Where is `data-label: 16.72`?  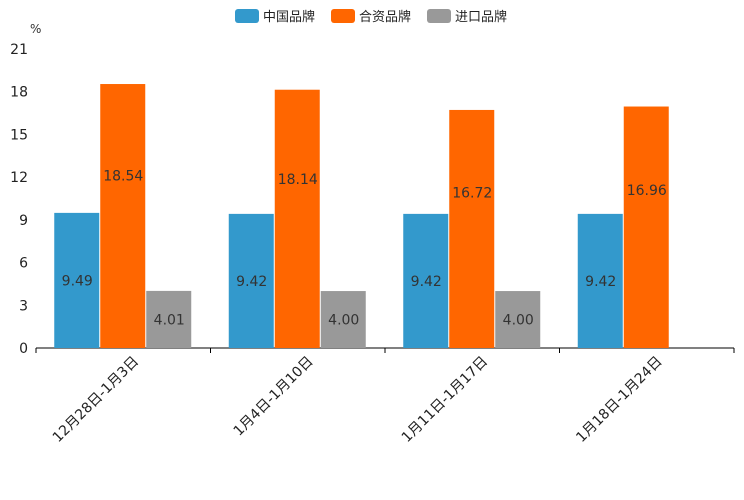
data-label: 16.72 is located at coordinates (472, 193).